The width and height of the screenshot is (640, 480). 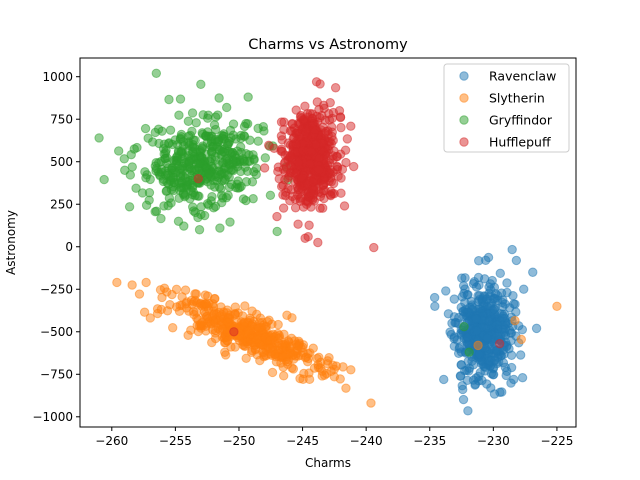 I want to click on x-tick-label: −245, so click(x=302, y=441).